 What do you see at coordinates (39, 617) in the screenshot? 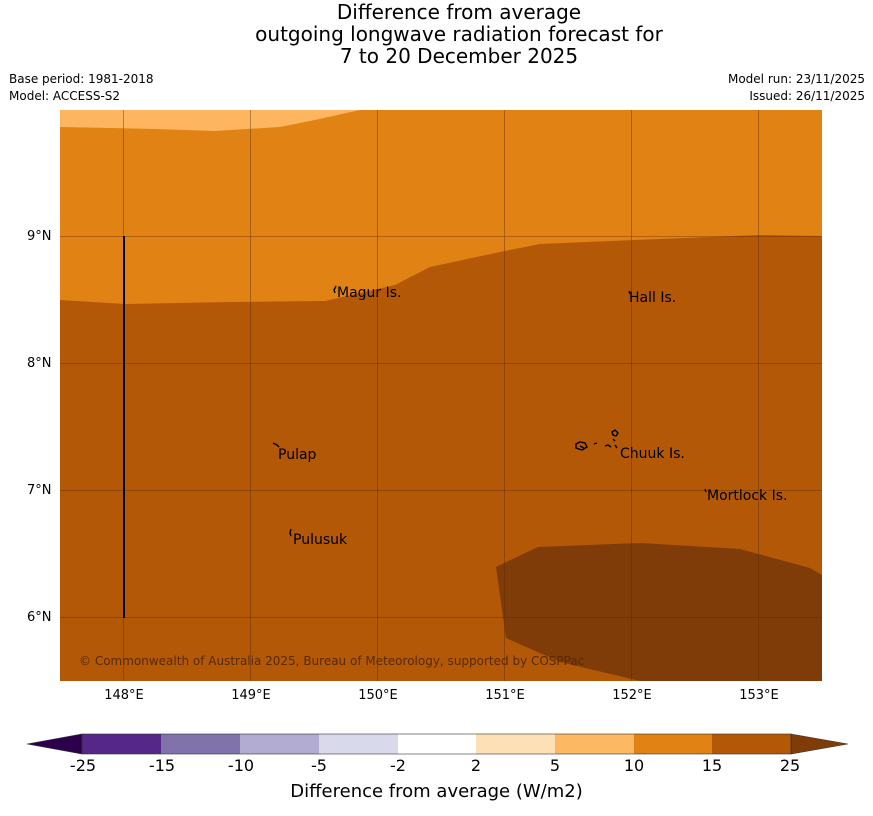
I see `lat-label-6n: 6°N` at bounding box center [39, 617].